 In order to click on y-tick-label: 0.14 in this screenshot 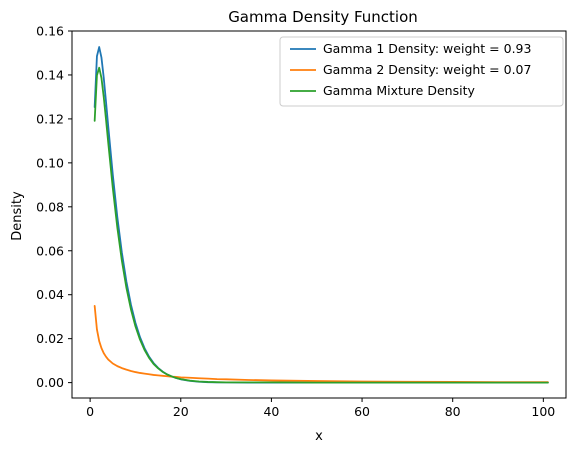, I will do `click(50, 74)`.